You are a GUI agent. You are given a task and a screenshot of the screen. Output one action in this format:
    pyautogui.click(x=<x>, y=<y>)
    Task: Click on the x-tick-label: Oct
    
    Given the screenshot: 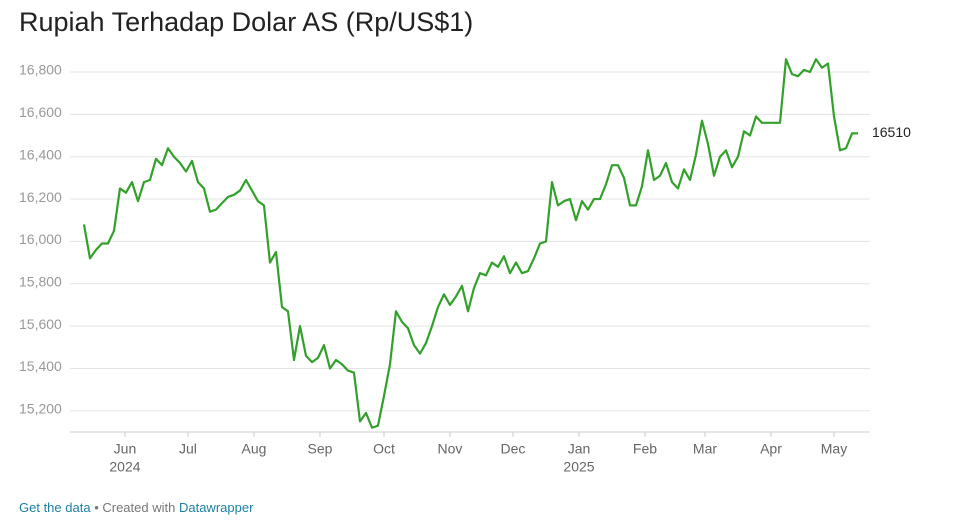 What is the action you would take?
    pyautogui.click(x=384, y=449)
    